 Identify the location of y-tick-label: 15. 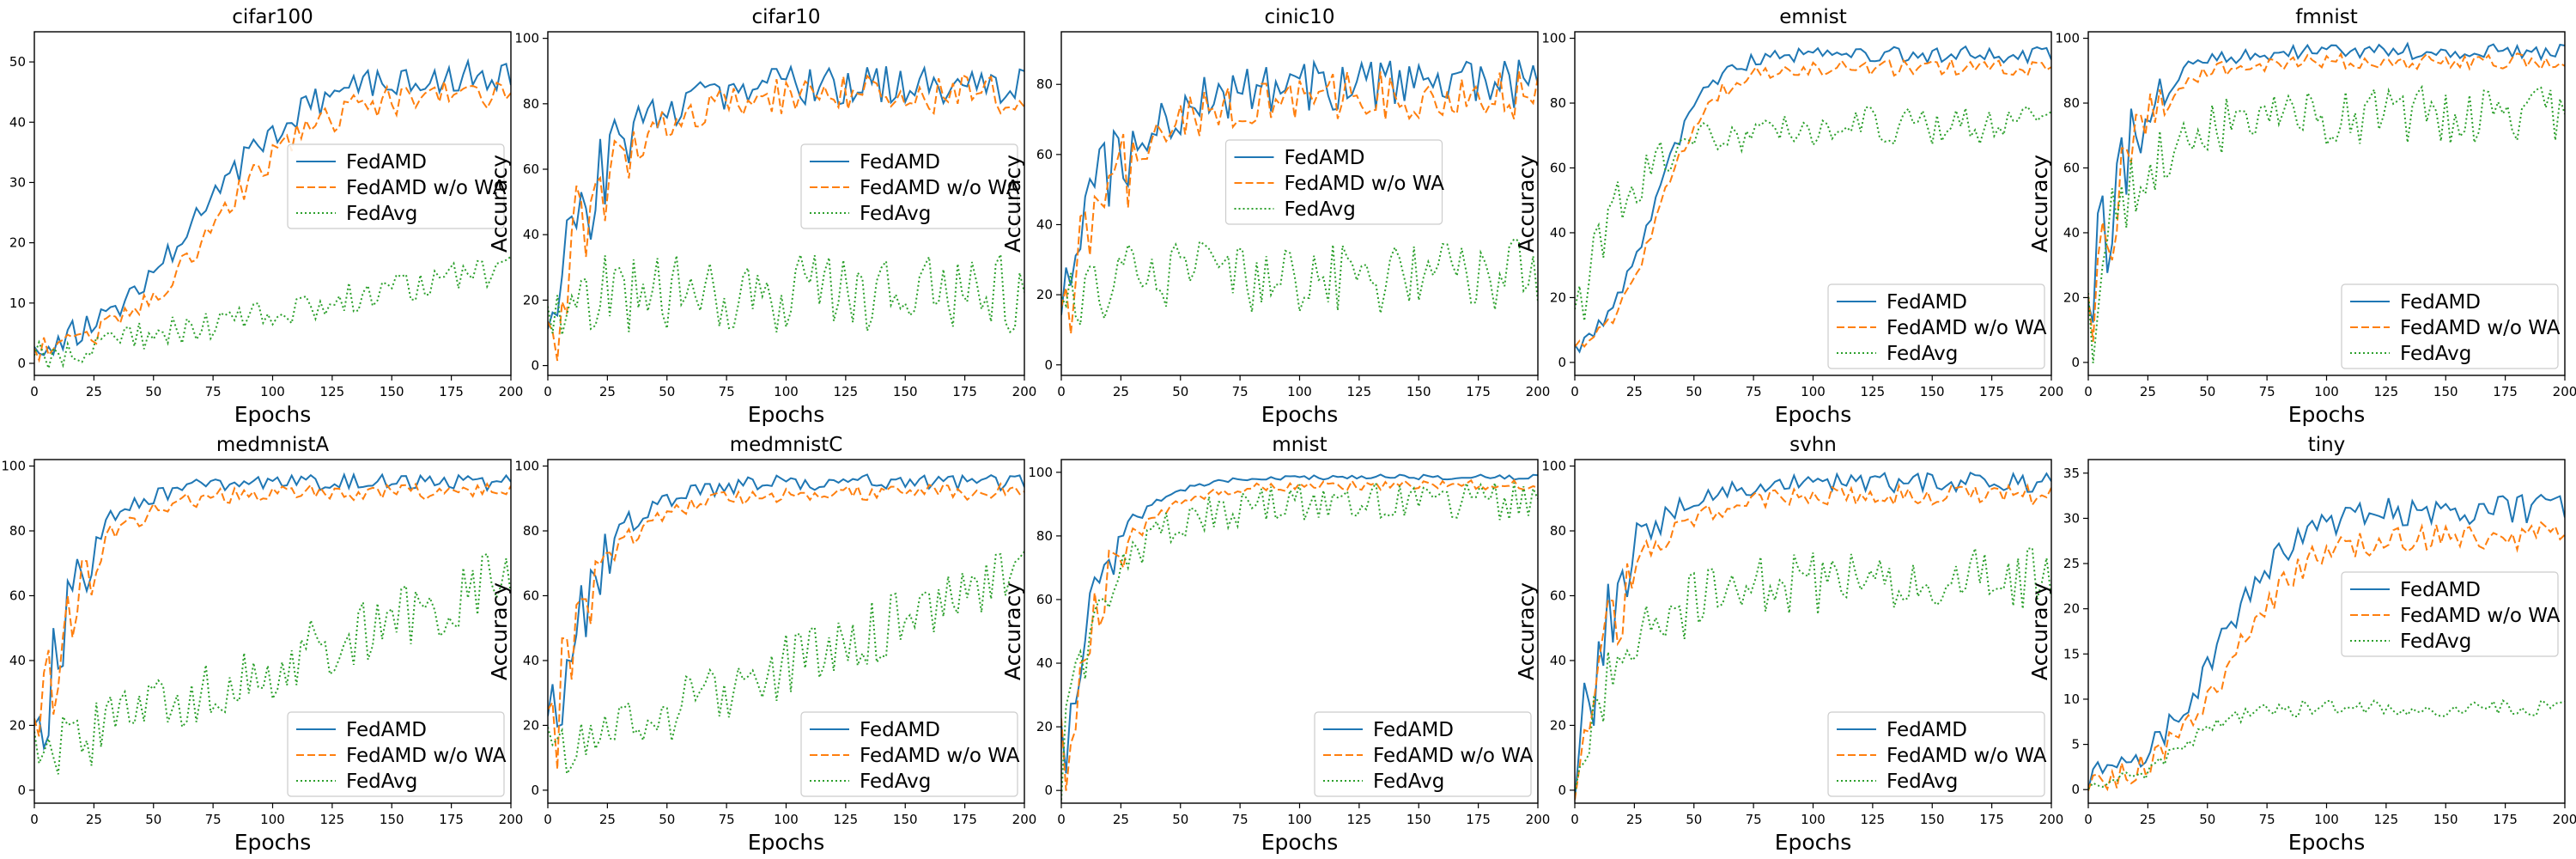
(2071, 653).